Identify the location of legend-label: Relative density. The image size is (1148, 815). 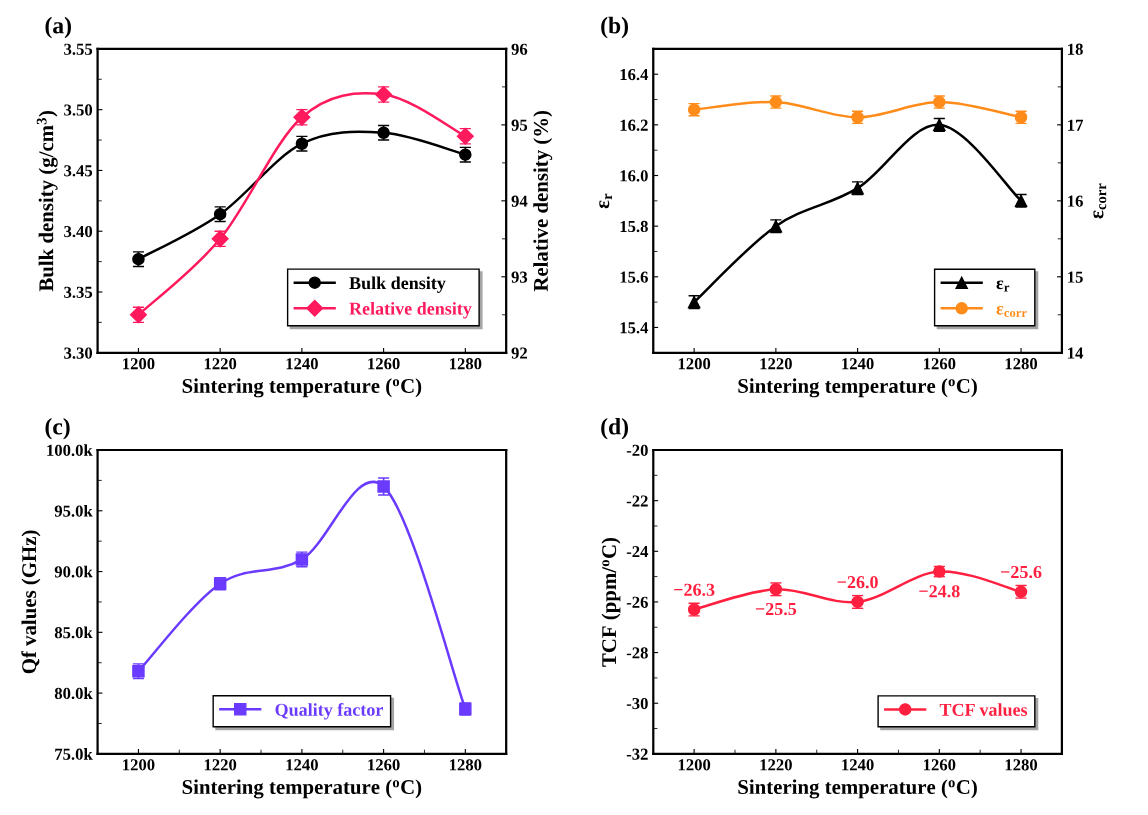
(410, 310).